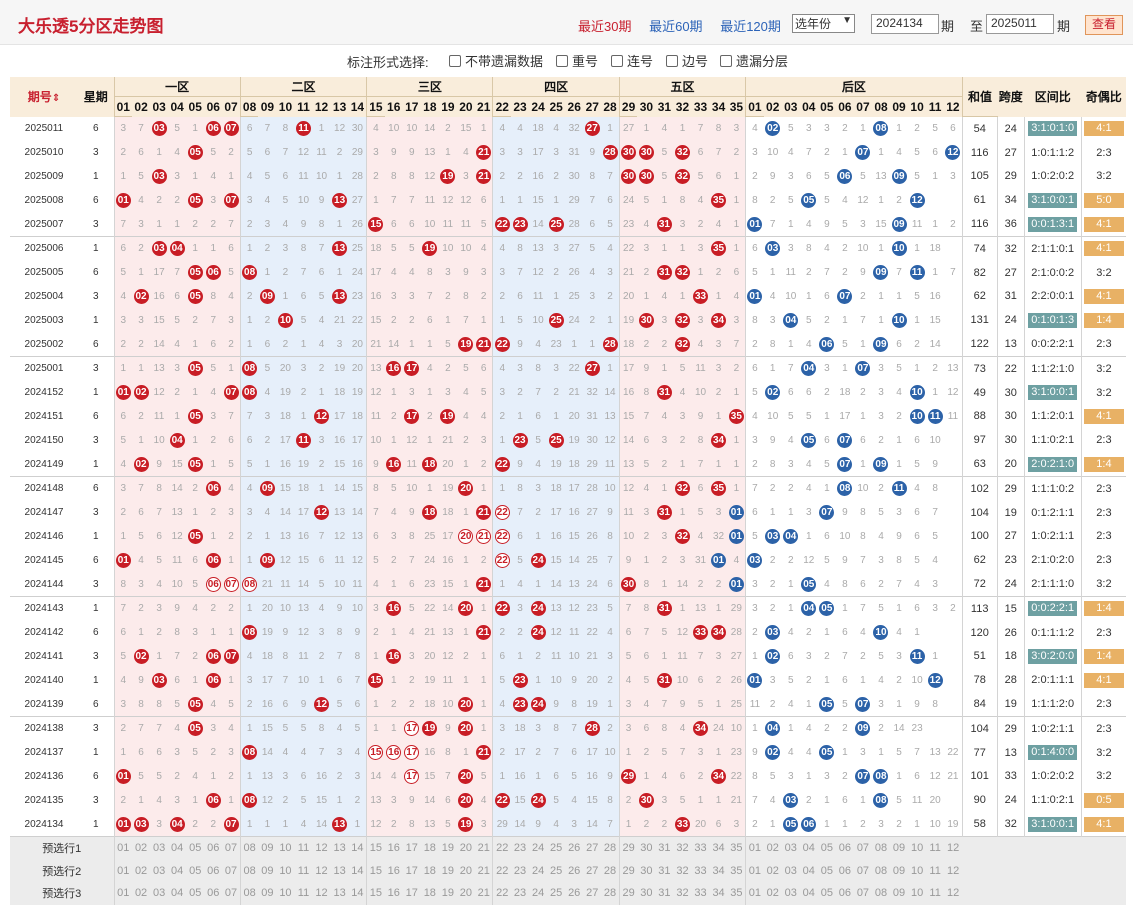  Describe the element at coordinates (687, 60) in the screenshot. I see `option-edge: 边号` at that location.